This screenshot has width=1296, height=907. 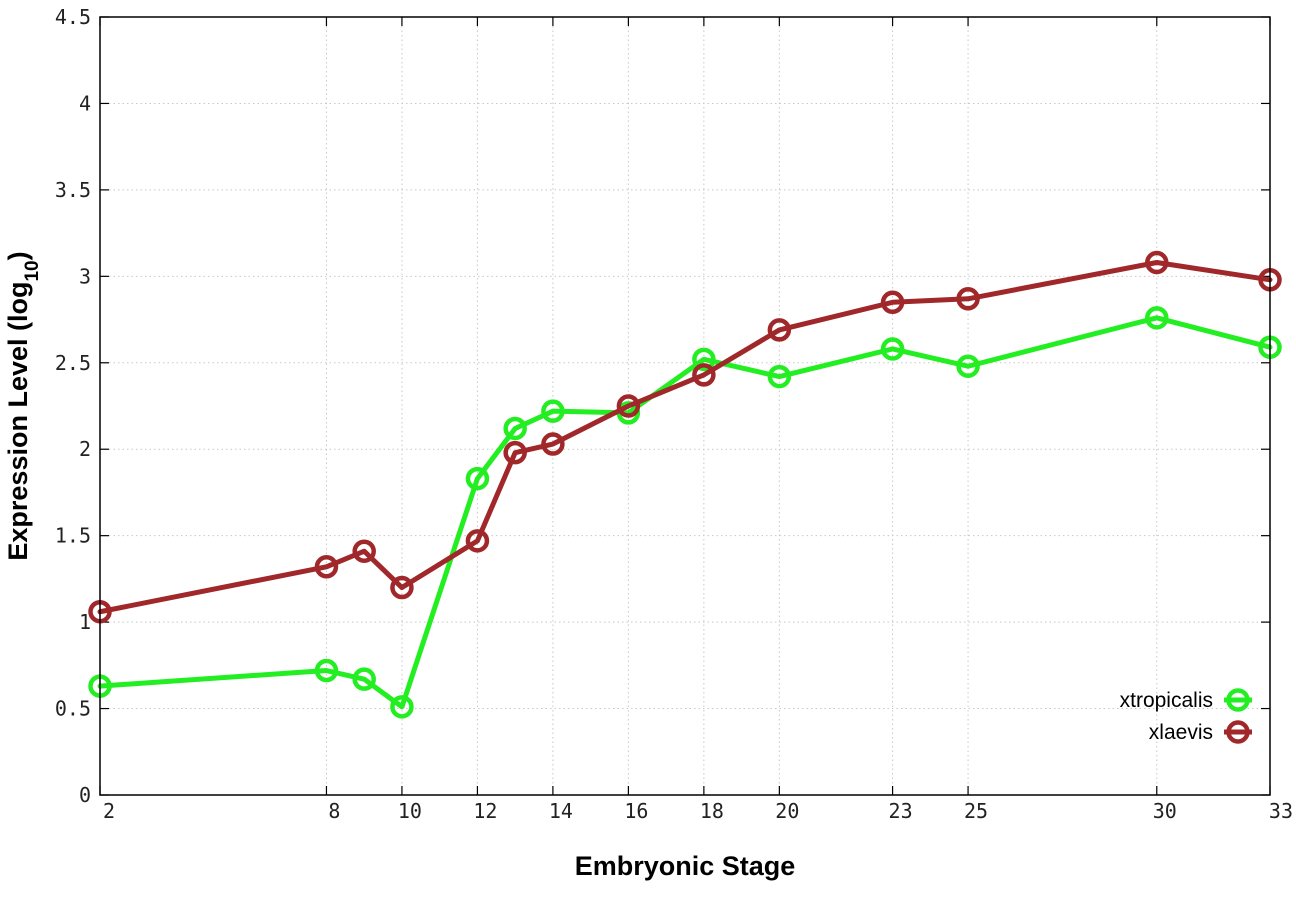 I want to click on x-tick-label: 2, so click(x=109, y=811).